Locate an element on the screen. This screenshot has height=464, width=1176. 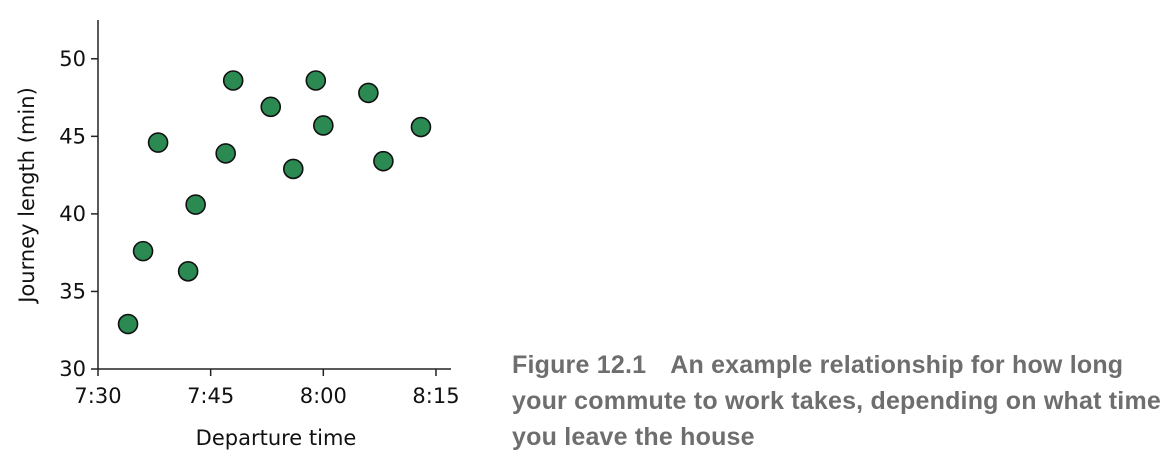
y-axis-title: Journey length (min) is located at coordinates (27, 196).